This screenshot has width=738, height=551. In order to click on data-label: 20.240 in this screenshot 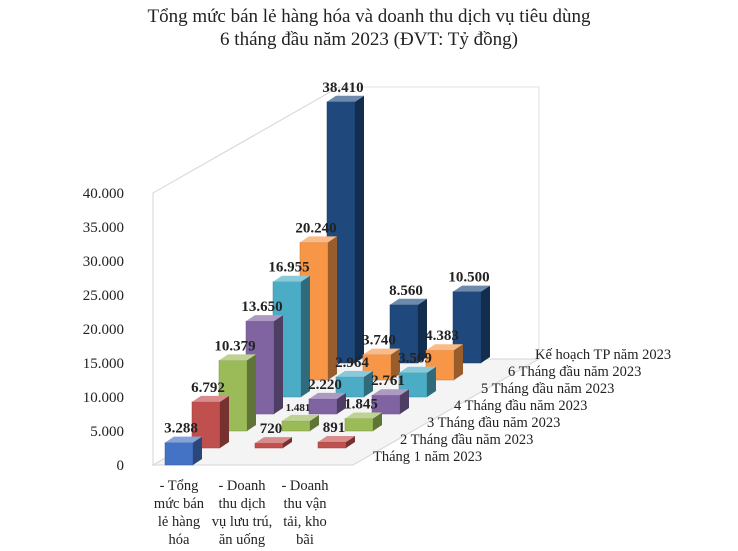, I will do `click(315, 228)`.